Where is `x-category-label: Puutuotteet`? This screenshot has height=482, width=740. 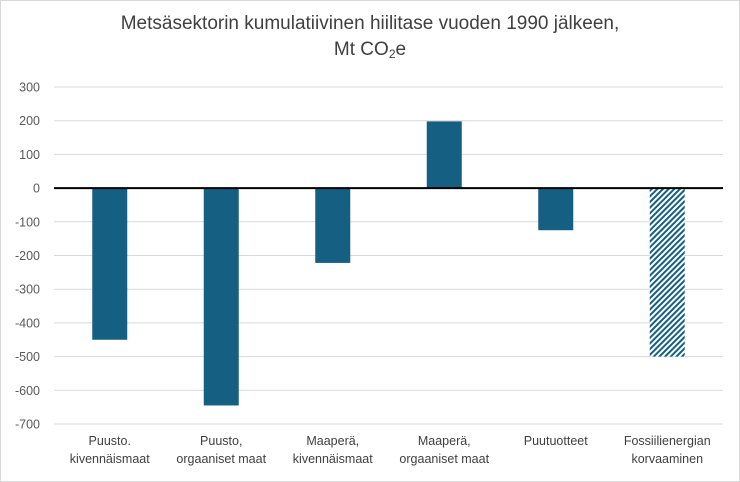
x-category-label: Puutuotteet is located at coordinates (556, 441).